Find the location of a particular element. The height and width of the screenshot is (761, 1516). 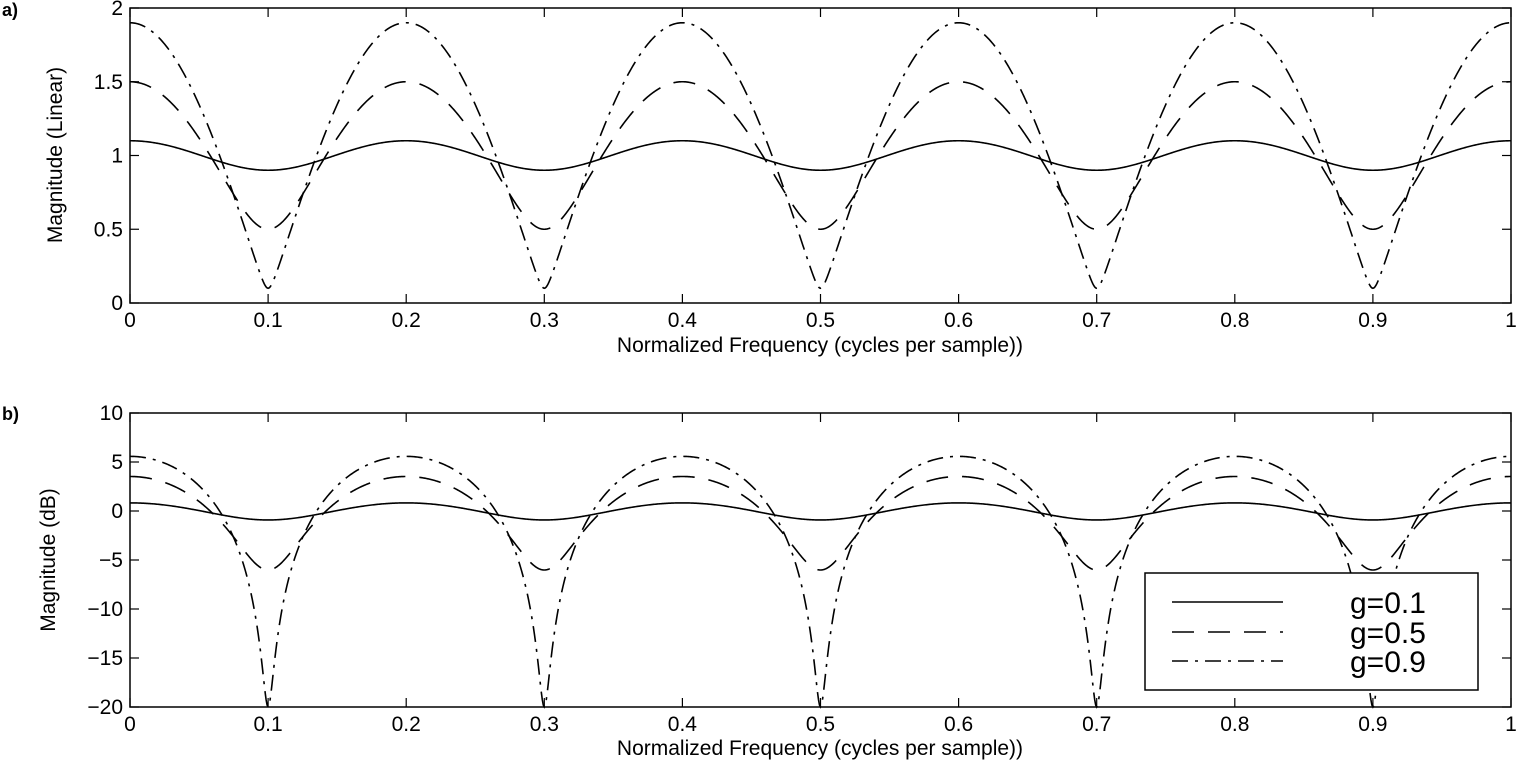

legend-label-g05: g=0.5 is located at coordinates (1388, 633).